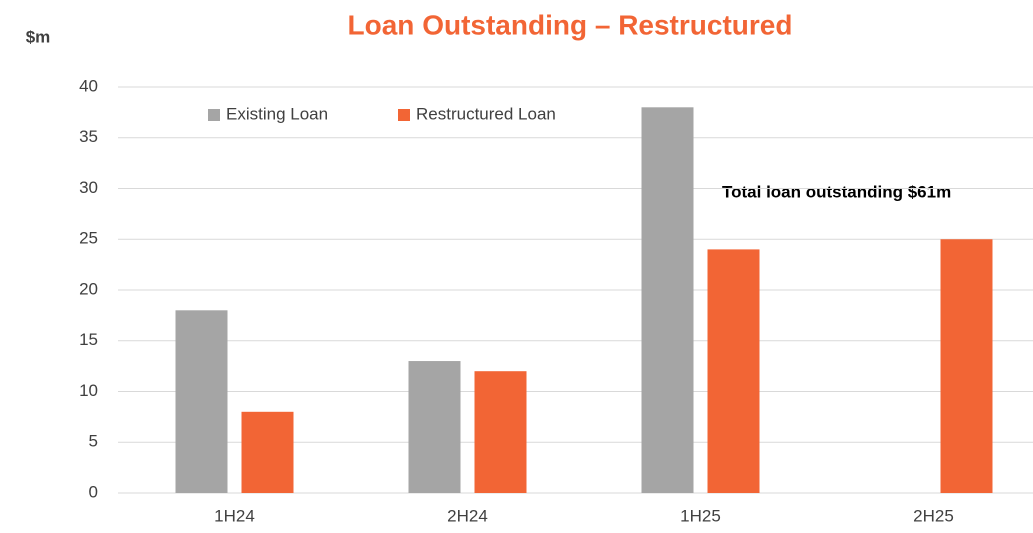  I want to click on legend-label: Restructured Loan, so click(486, 113).